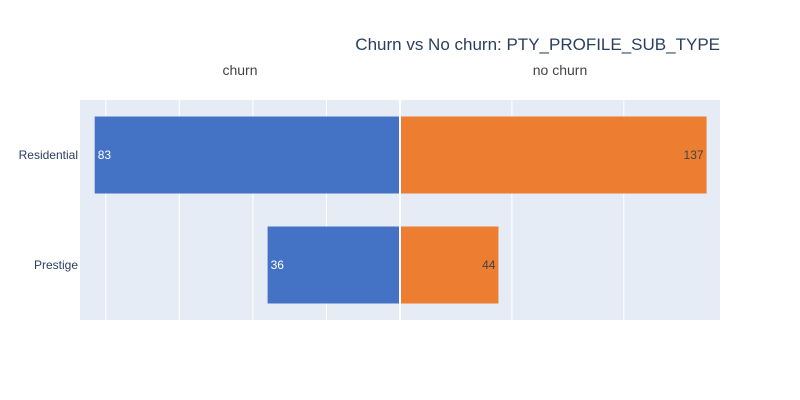 This screenshot has height=400, width=800. Describe the element at coordinates (694, 155) in the screenshot. I see `value-label-no-churn-residential: 137` at that location.